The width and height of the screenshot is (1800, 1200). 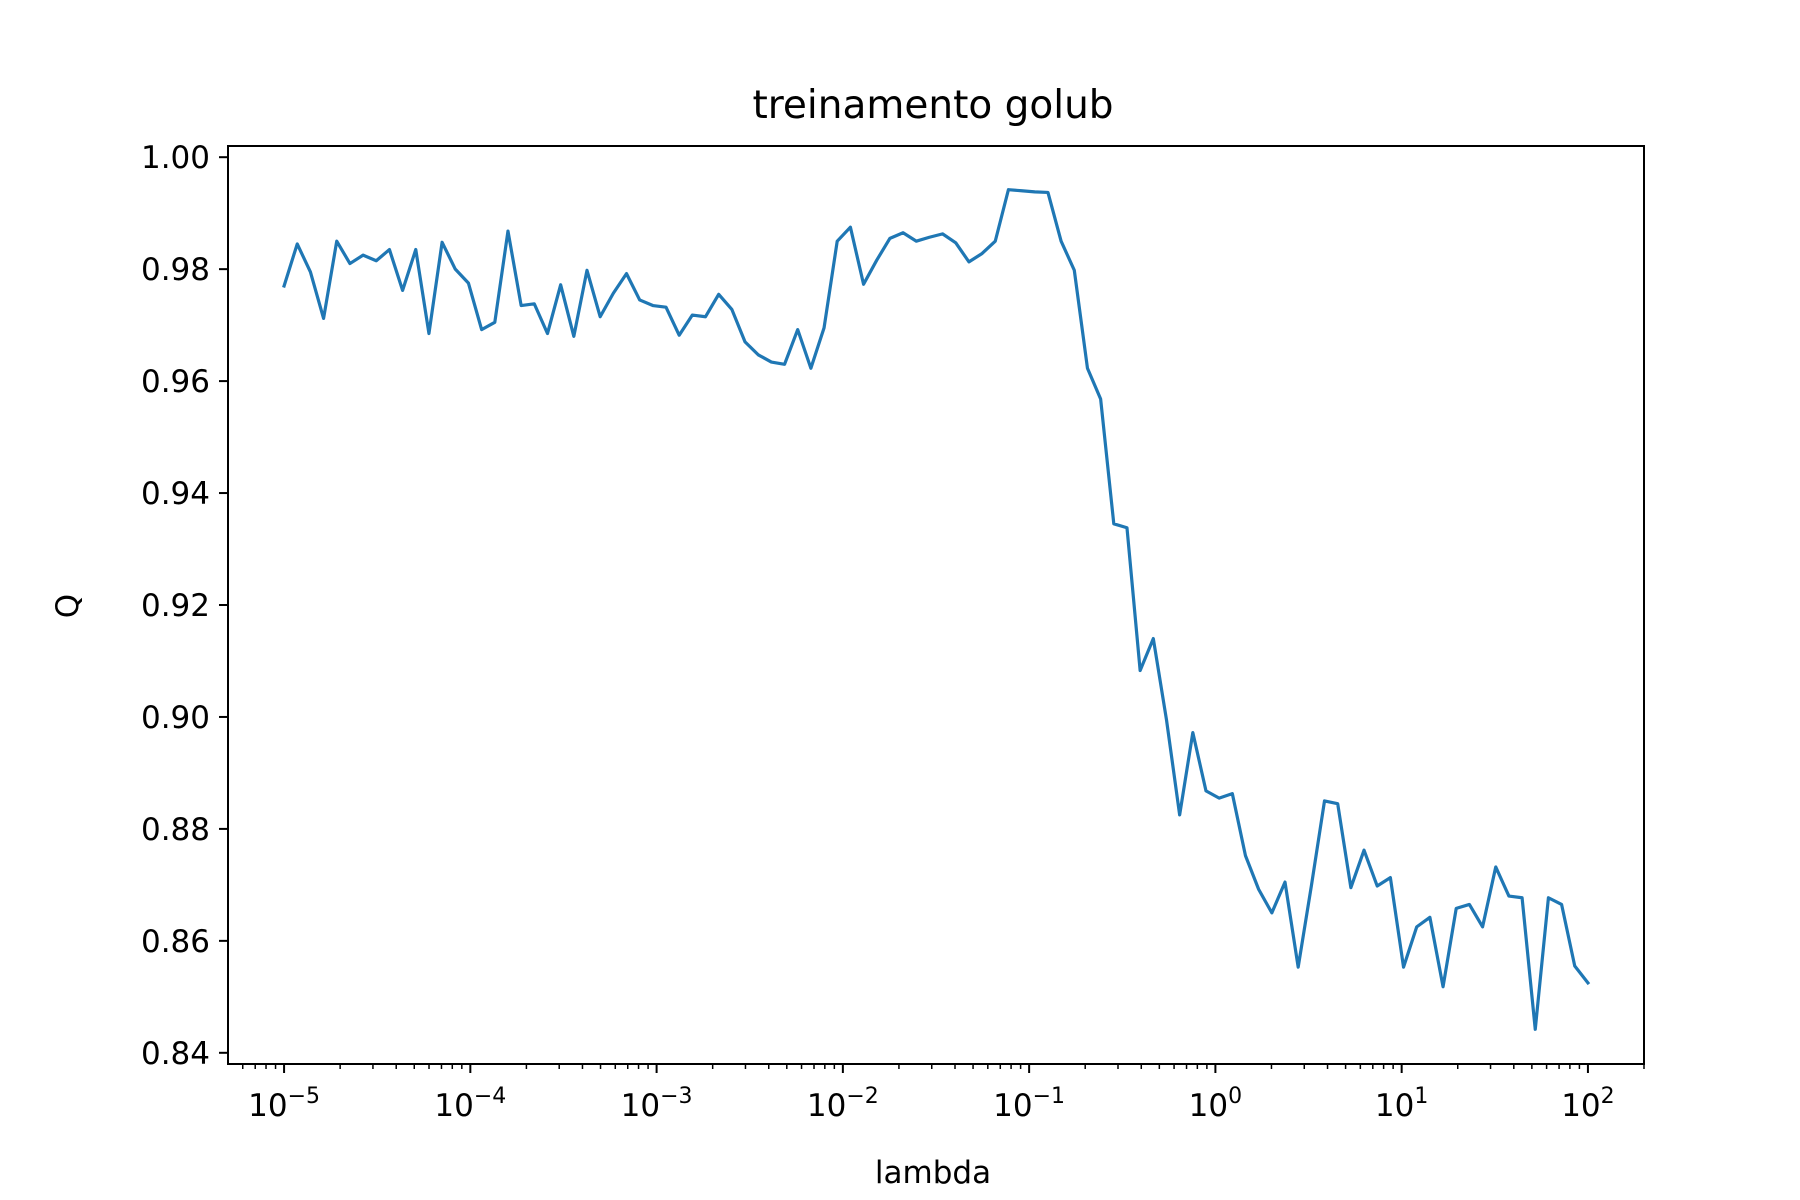 I want to click on x-tick-label: 10¹, so click(x=1401, y=1104).